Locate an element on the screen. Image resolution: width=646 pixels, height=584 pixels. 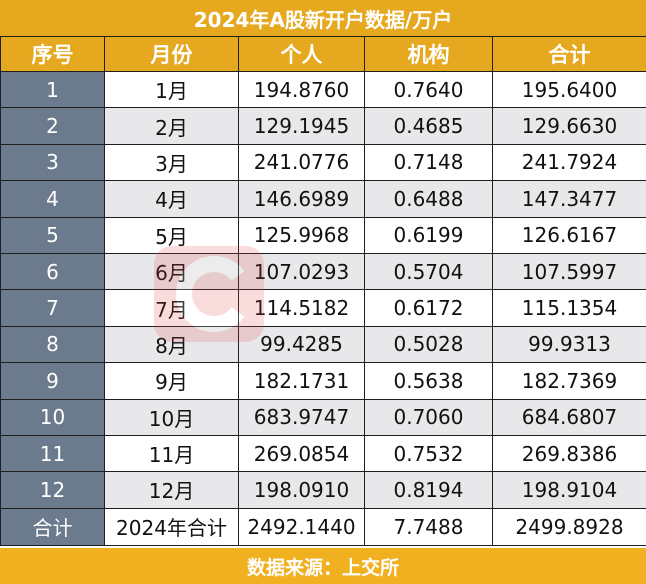
row-total: 241.7924 is located at coordinates (569, 162).